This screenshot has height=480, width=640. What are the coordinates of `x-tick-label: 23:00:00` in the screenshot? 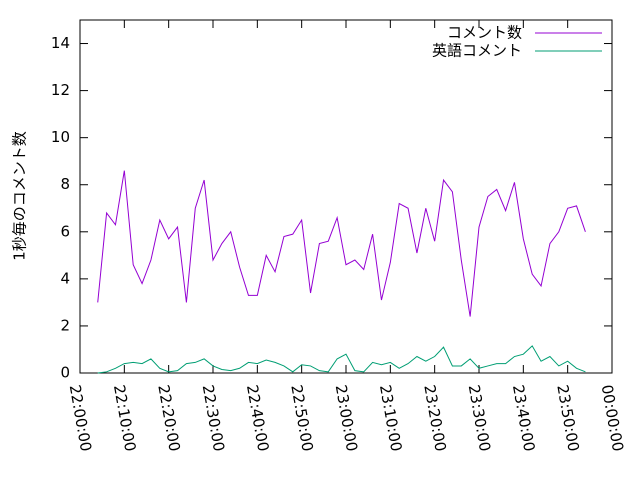 It's located at (346, 417).